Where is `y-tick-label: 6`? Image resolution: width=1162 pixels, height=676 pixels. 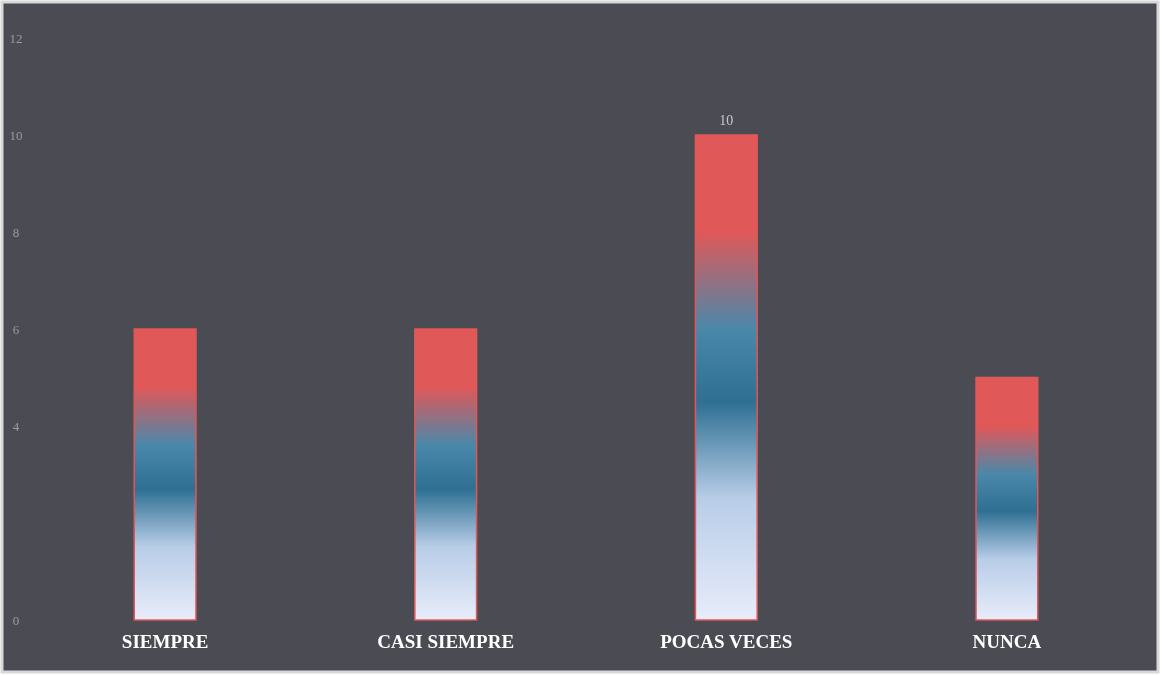 y-tick-label: 6 is located at coordinates (16, 329).